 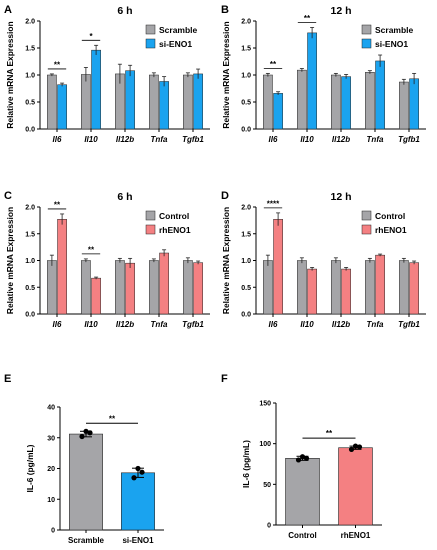 What do you see at coordinates (265, 404) in the screenshot?
I see `y-tick-label: 150` at bounding box center [265, 404].